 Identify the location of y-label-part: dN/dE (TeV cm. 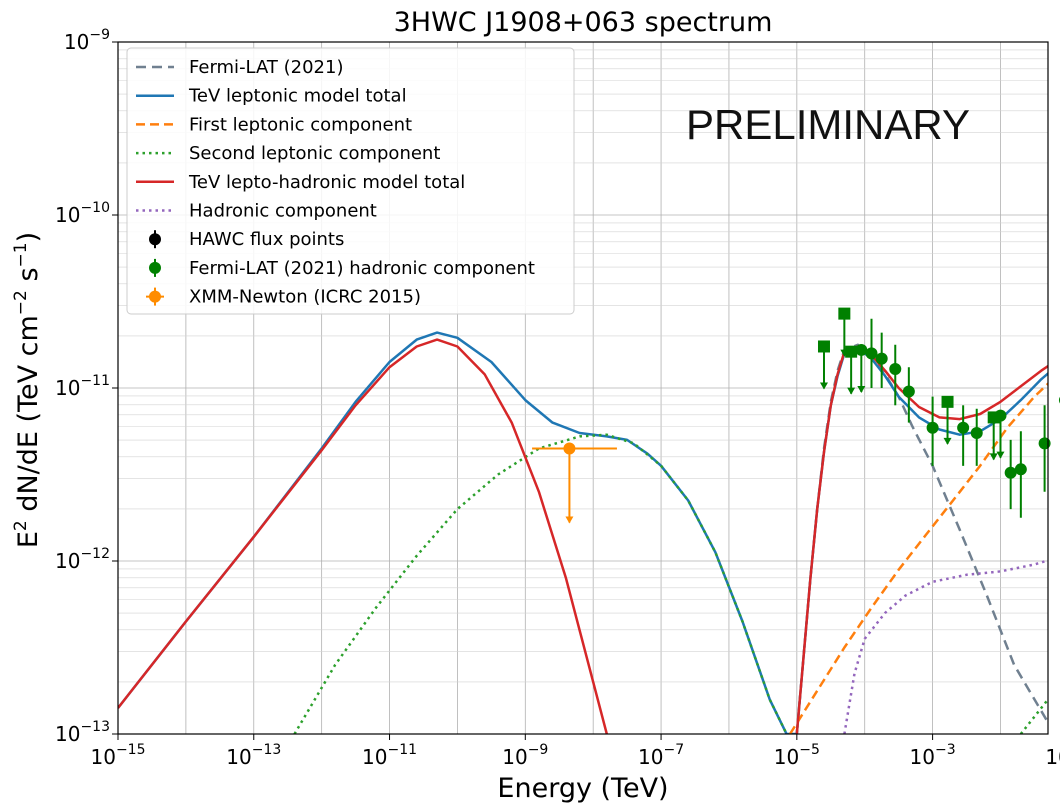
(28, 417).